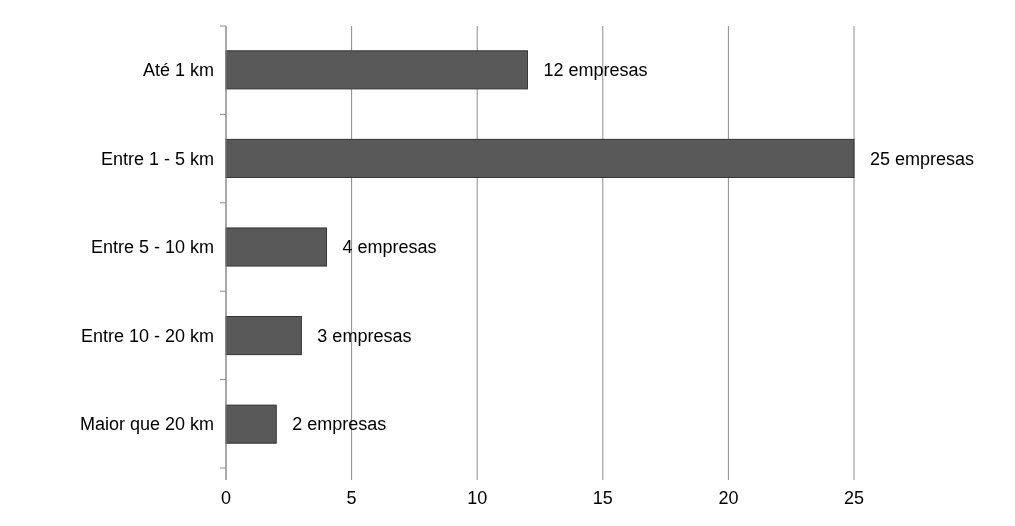 The width and height of the screenshot is (1015, 526). I want to click on data-label: 3 empresas, so click(364, 335).